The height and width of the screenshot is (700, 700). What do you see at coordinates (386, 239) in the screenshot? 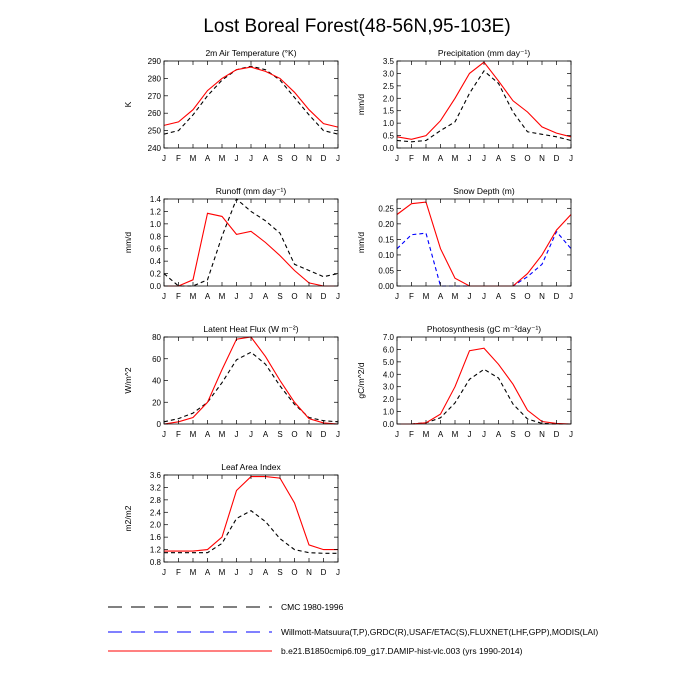
I see `y-tick-label: 0.15` at bounding box center [386, 239].